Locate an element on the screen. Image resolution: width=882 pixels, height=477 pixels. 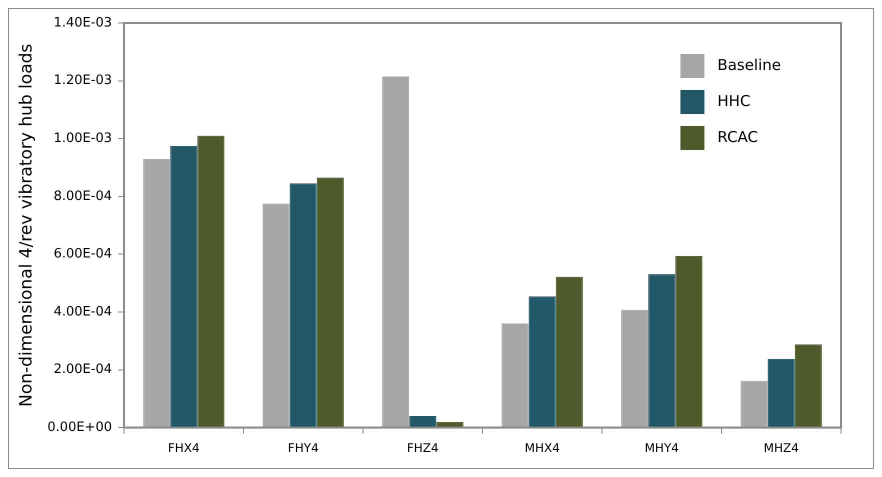
legend-label: RCAC is located at coordinates (737, 137).